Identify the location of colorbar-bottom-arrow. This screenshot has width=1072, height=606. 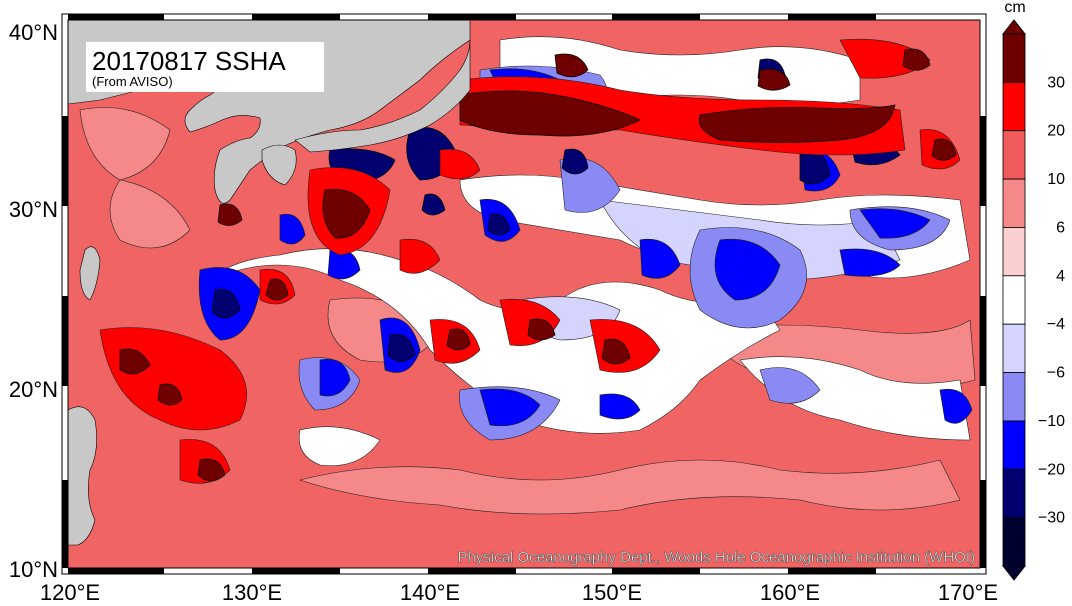
(1014, 573).